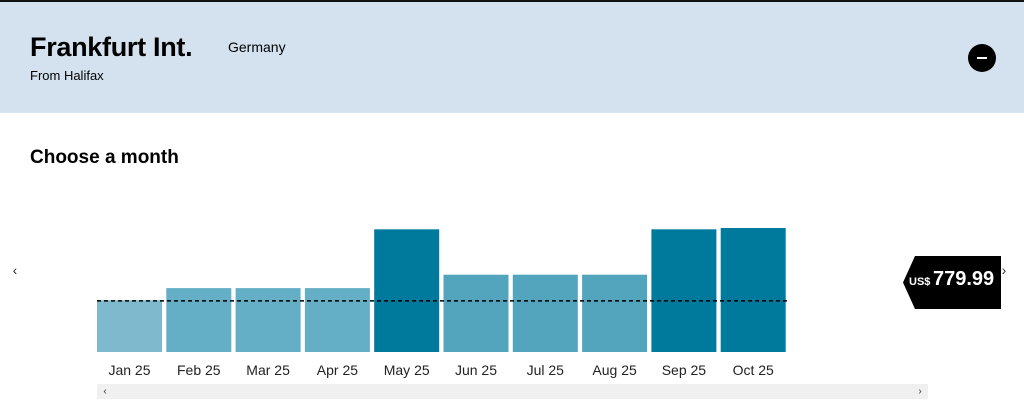  I want to click on minus-icon, so click(982, 58).